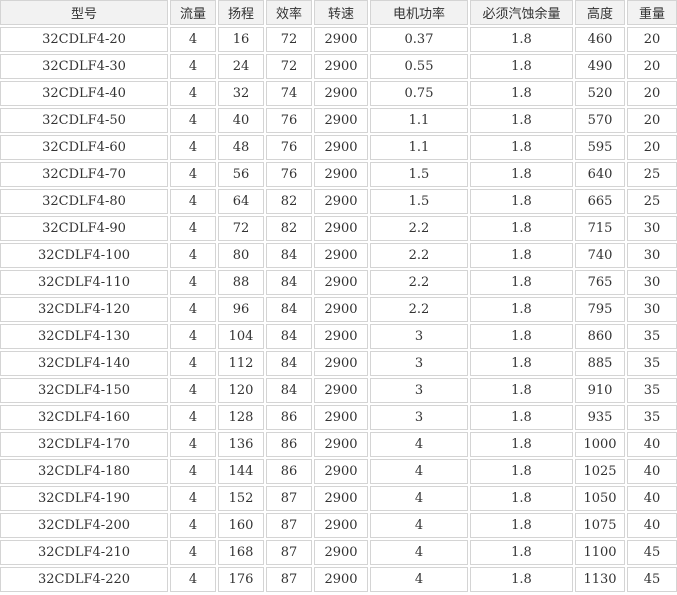 The image size is (677, 595). I want to click on table-cell: 885, so click(600, 363).